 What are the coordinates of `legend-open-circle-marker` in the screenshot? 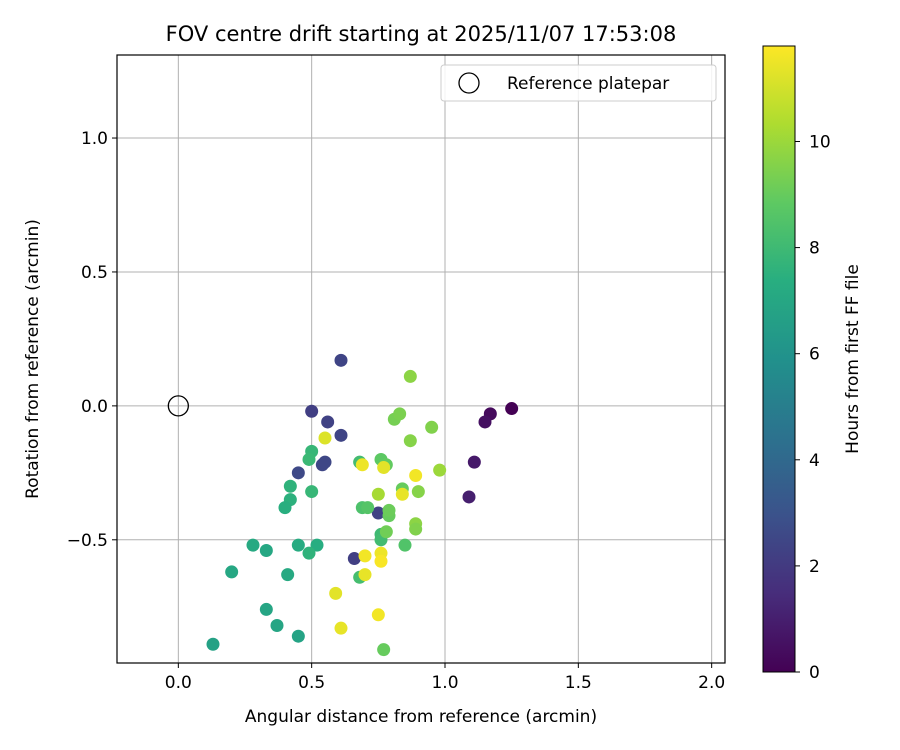 It's located at (469, 83).